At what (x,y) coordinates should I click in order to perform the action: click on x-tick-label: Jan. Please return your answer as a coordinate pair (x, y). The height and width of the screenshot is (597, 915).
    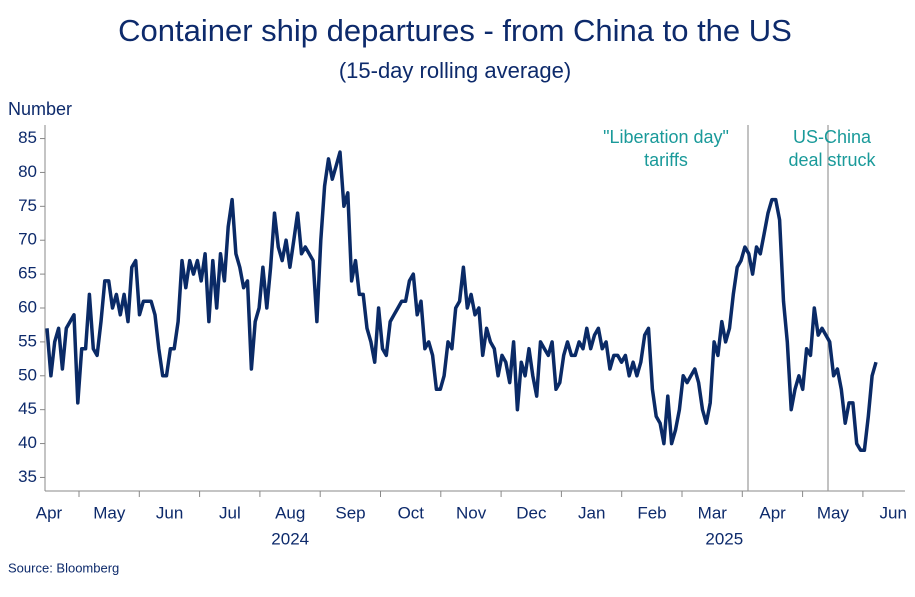
    Looking at the image, I should click on (591, 512).